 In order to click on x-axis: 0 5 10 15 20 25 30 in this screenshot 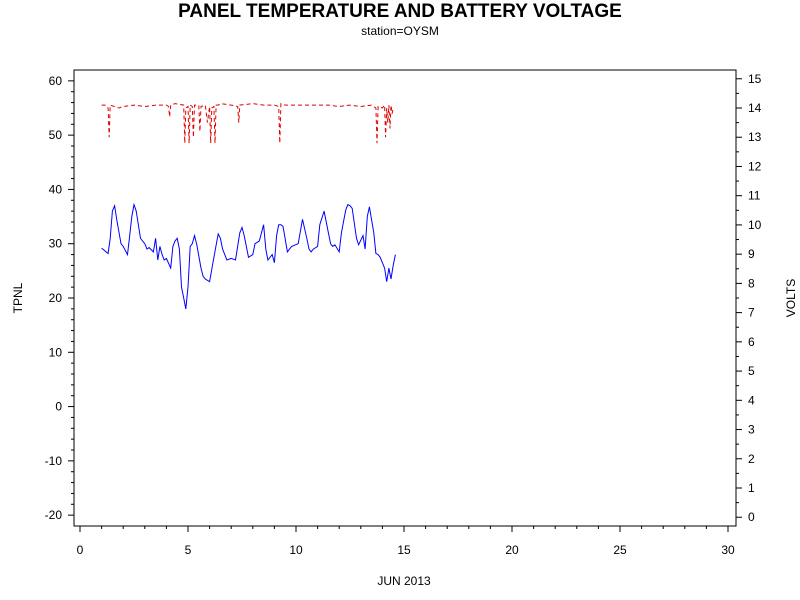, I will do `click(406, 541)`.